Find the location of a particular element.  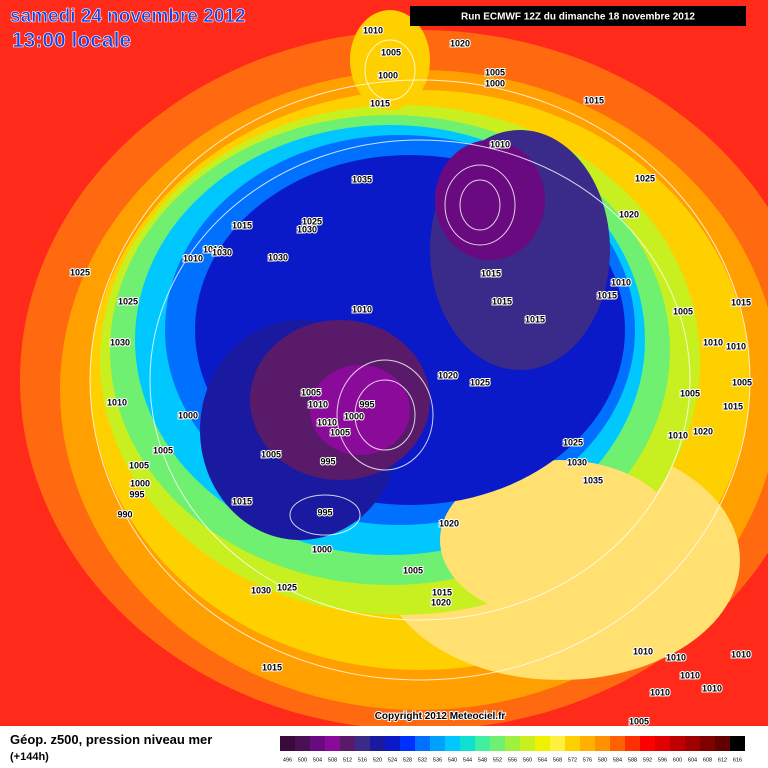

scale-label: 496 is located at coordinates (287, 760).